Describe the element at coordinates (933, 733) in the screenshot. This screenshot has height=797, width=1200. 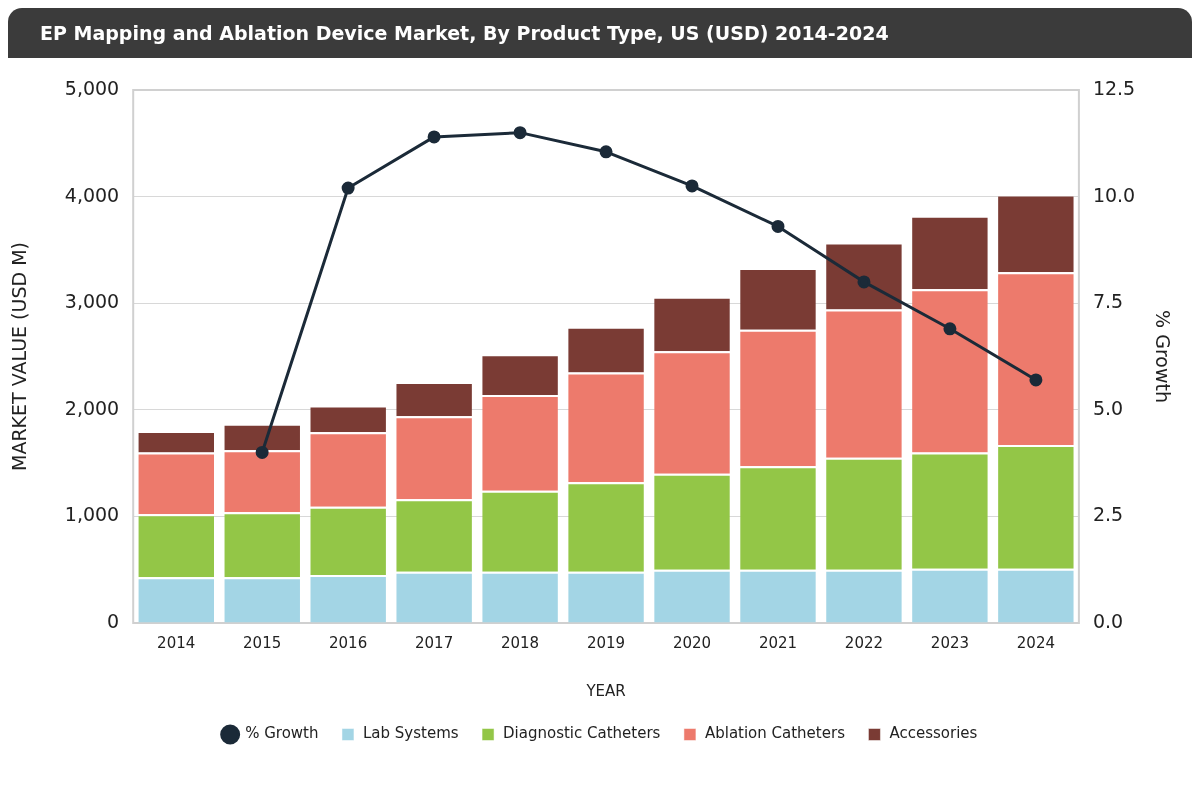
I see `legend-label: Accessories` at that location.